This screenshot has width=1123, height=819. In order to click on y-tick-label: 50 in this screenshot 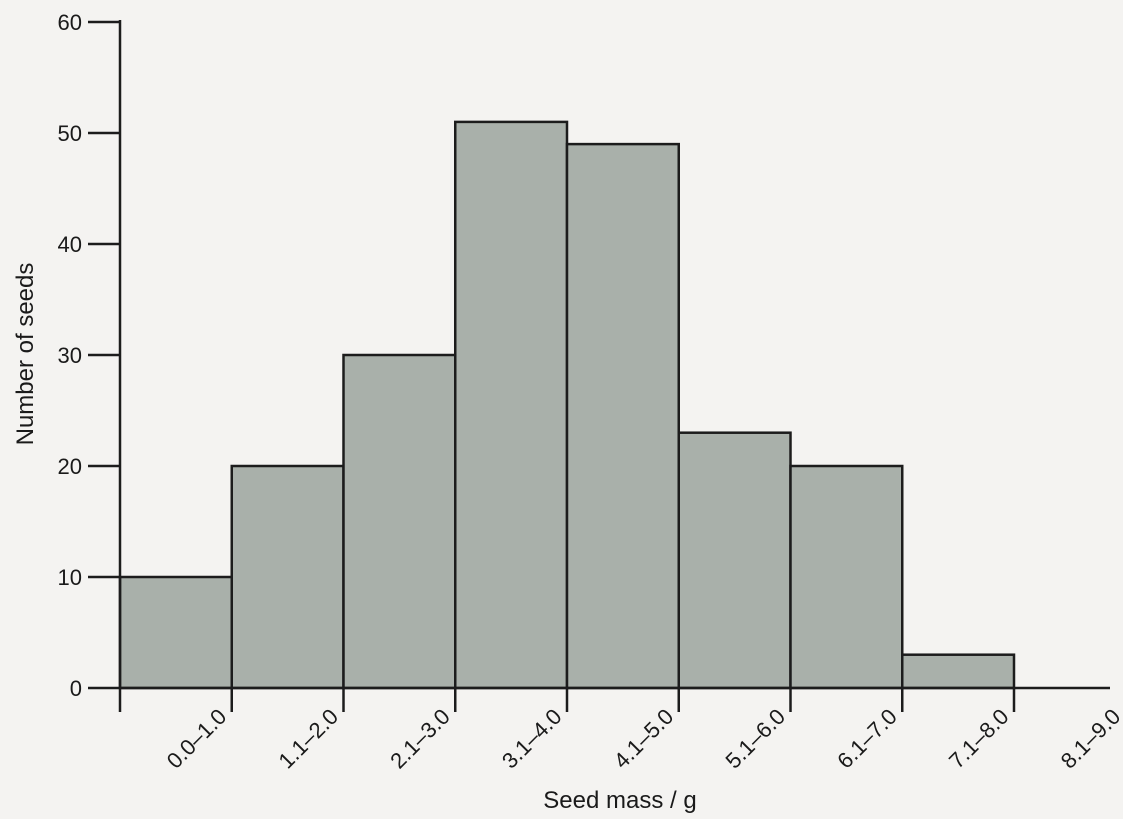, I will do `click(70, 133)`.